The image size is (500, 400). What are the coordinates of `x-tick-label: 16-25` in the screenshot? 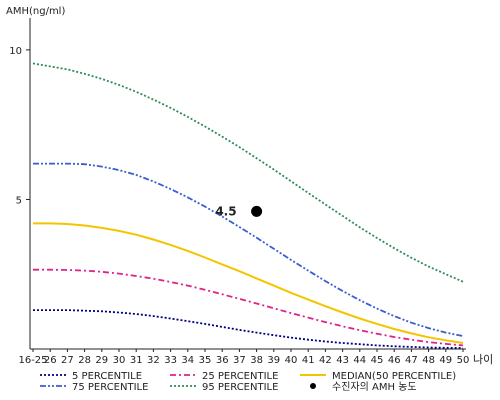 It's located at (32, 360).